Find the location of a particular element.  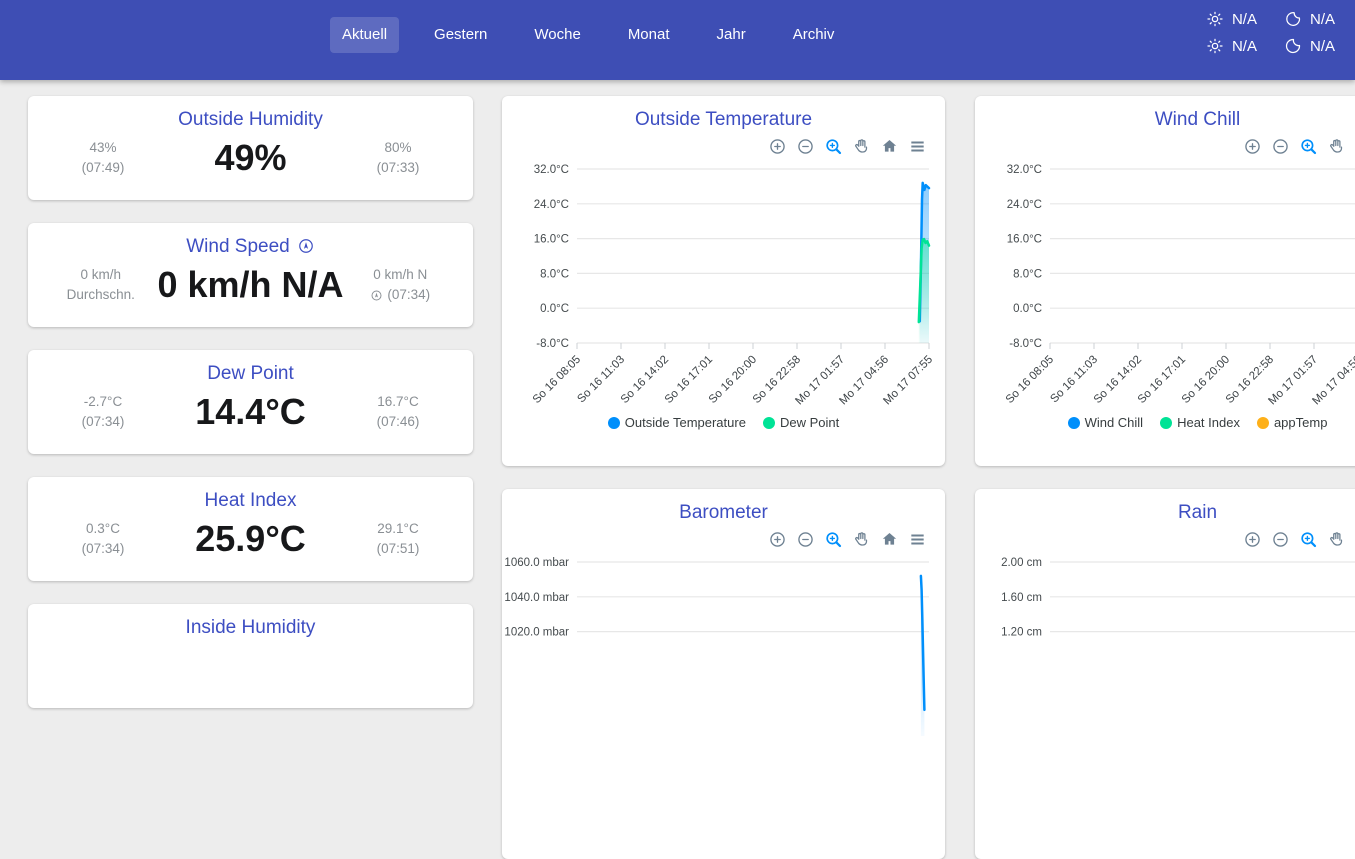

moonrise-value: N/A is located at coordinates (1322, 19).